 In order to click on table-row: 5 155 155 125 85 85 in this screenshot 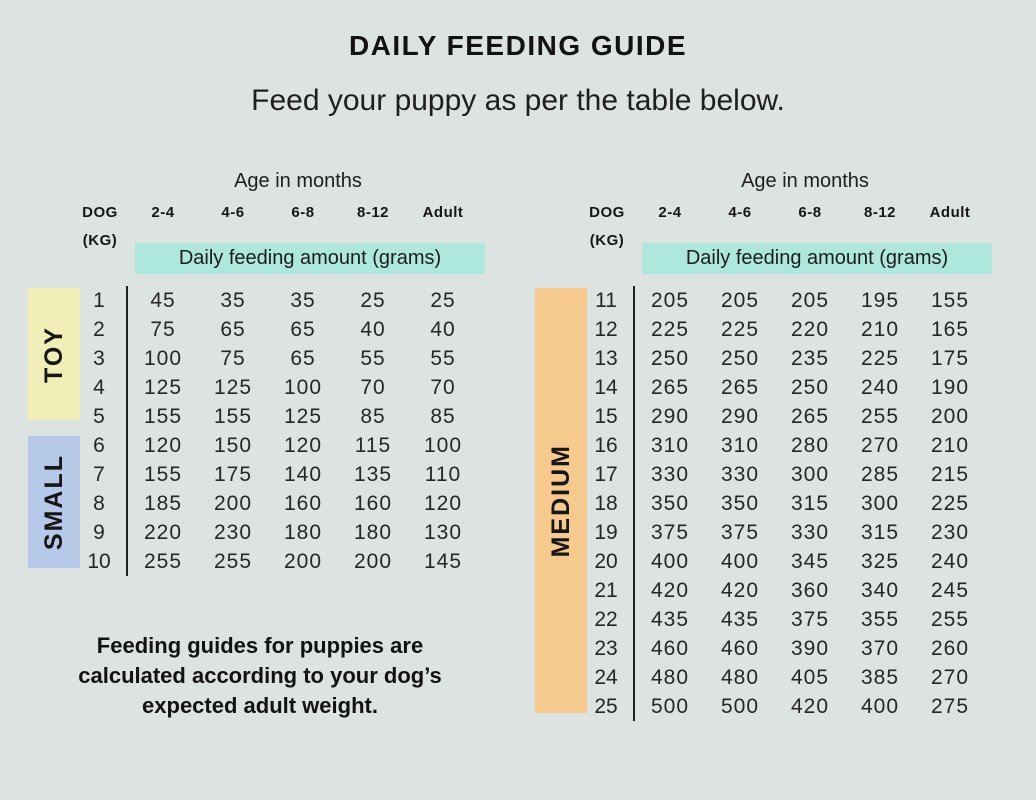, I will do `click(253, 416)`.